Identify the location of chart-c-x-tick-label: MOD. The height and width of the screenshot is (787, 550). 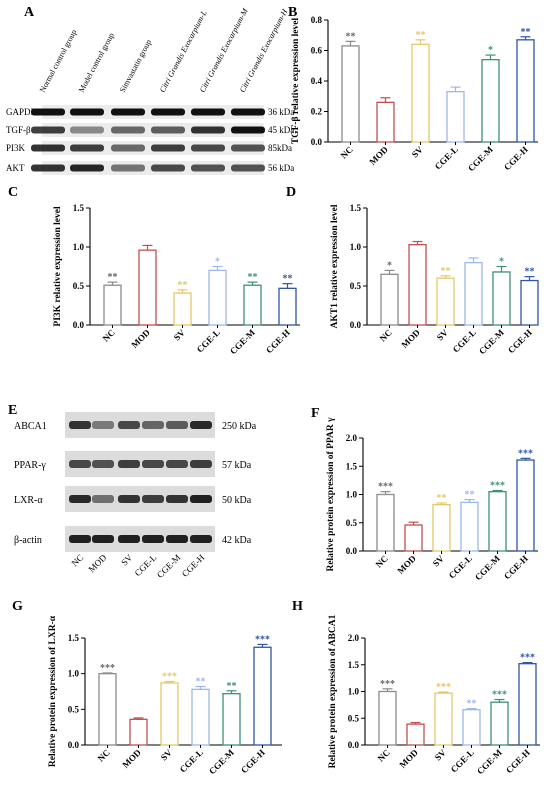
(140, 338).